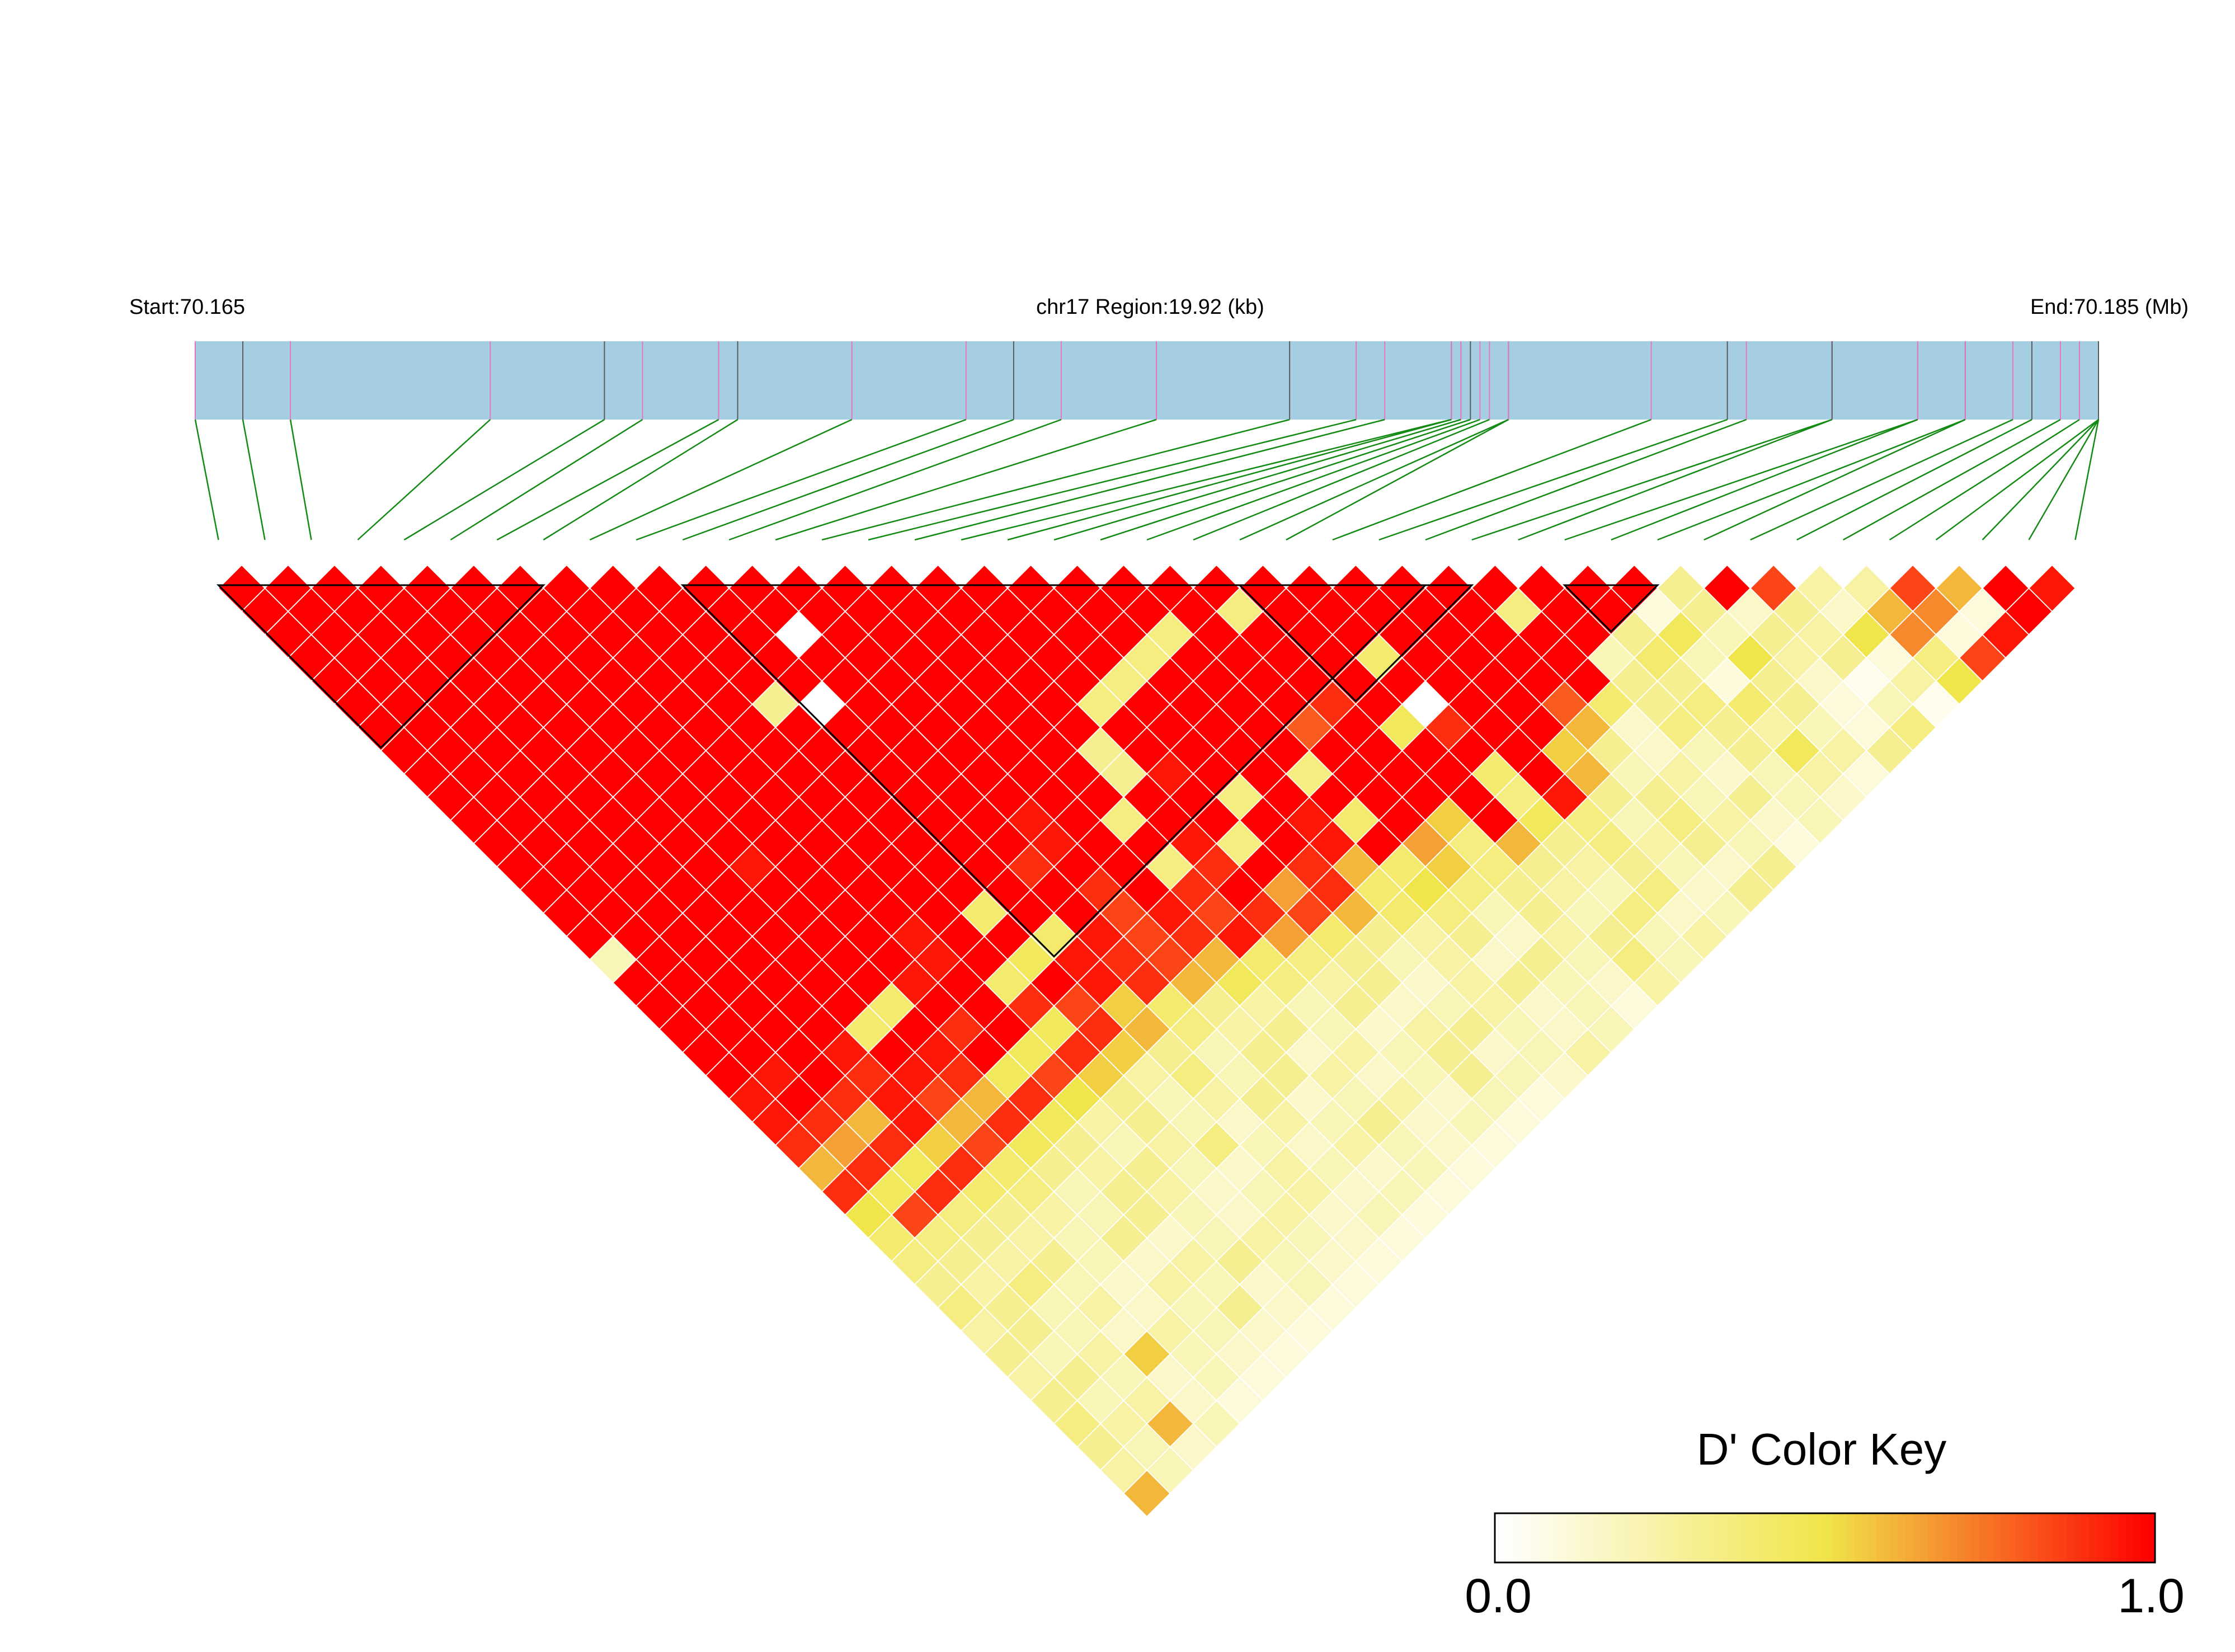  What do you see at coordinates (2109, 307) in the screenshot?
I see `end-label: End:70.185 (Mb)` at bounding box center [2109, 307].